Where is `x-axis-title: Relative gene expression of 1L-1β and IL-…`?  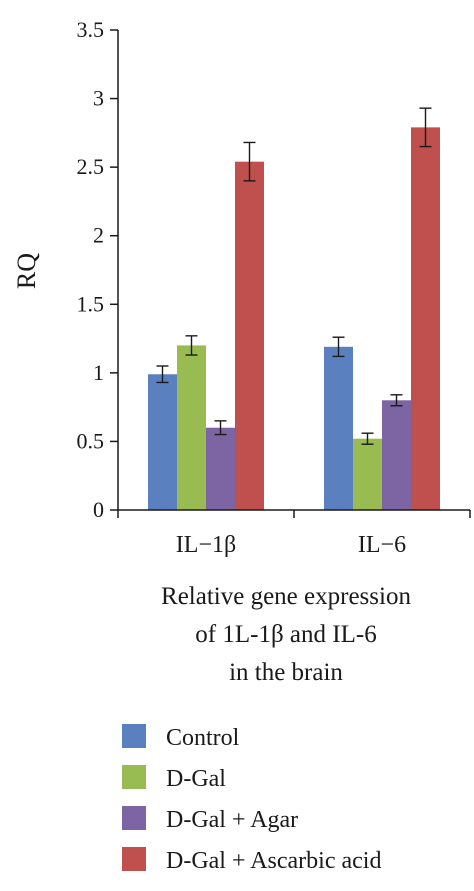
x-axis-title: Relative gene expression of 1L-1β and IL-… is located at coordinates (286, 634).